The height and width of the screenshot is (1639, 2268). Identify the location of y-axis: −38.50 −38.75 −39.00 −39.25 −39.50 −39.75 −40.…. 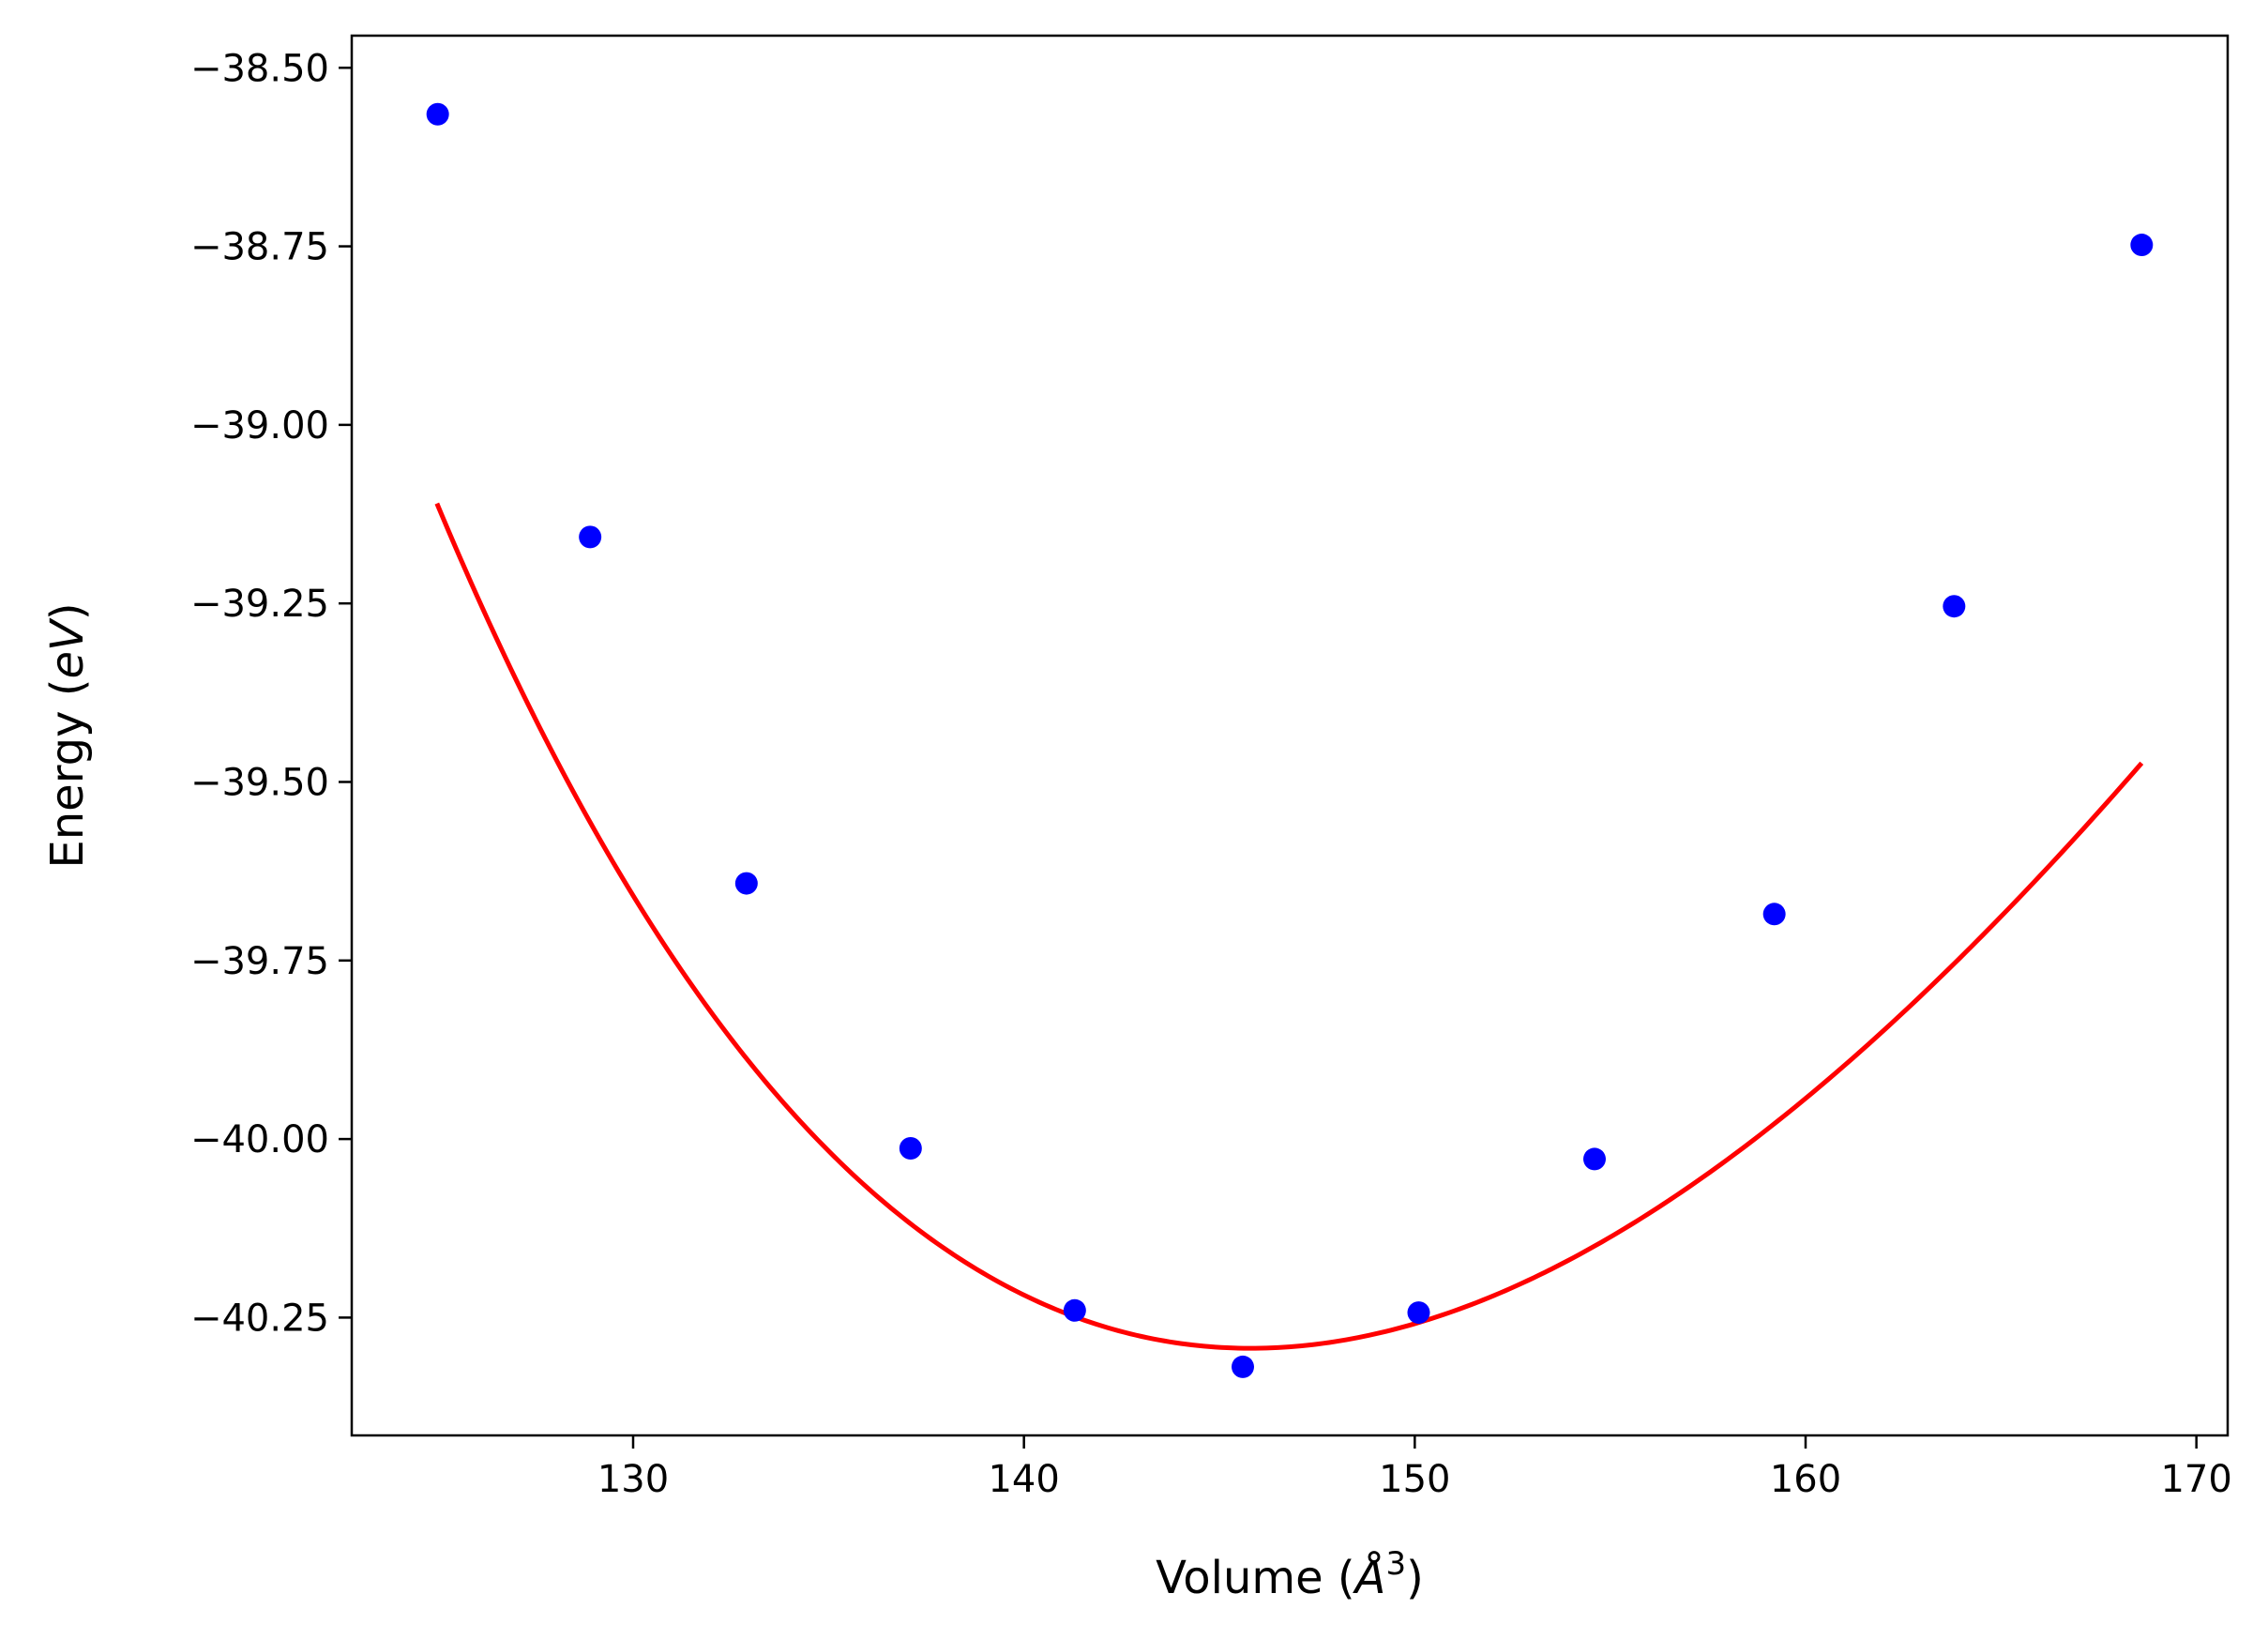
(271, 693).